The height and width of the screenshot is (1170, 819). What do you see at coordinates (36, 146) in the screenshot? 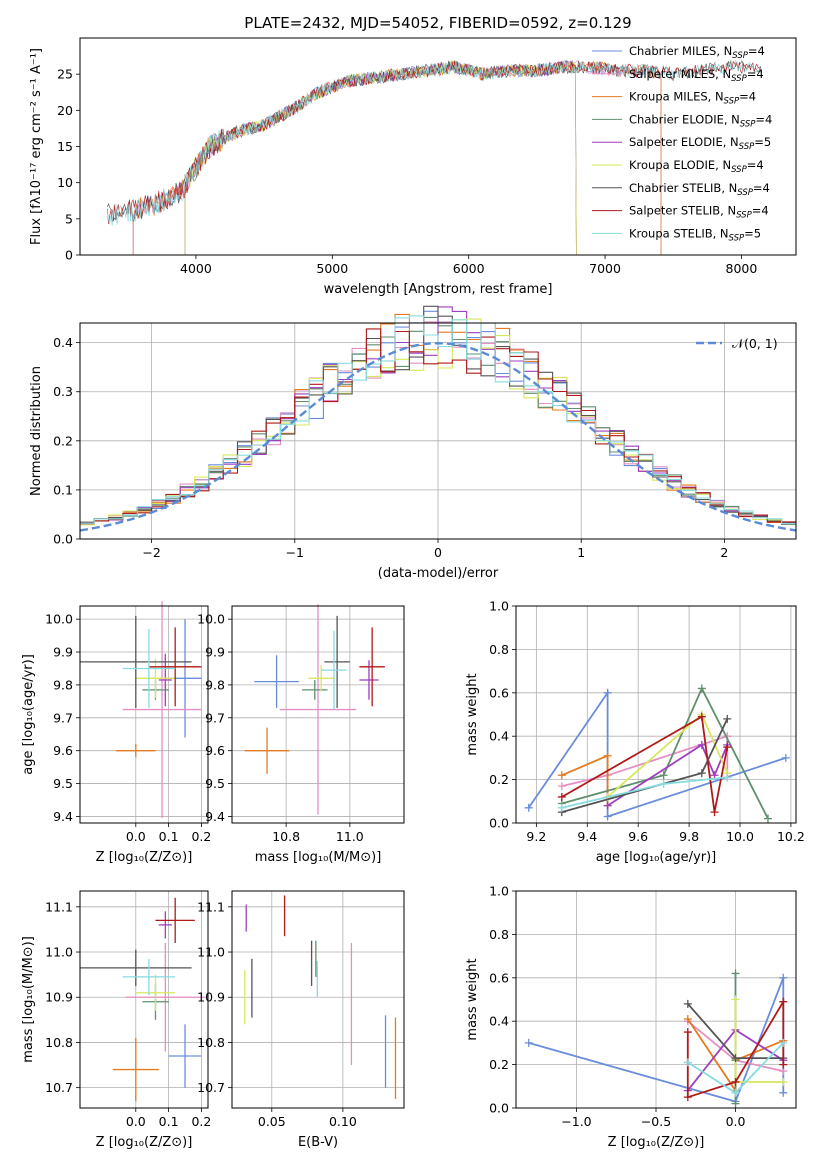
I see `y-axis-label: Flux [fλ10⁻¹⁷ erg cm⁻² s⁻¹ A⁻¹]` at bounding box center [36, 146].